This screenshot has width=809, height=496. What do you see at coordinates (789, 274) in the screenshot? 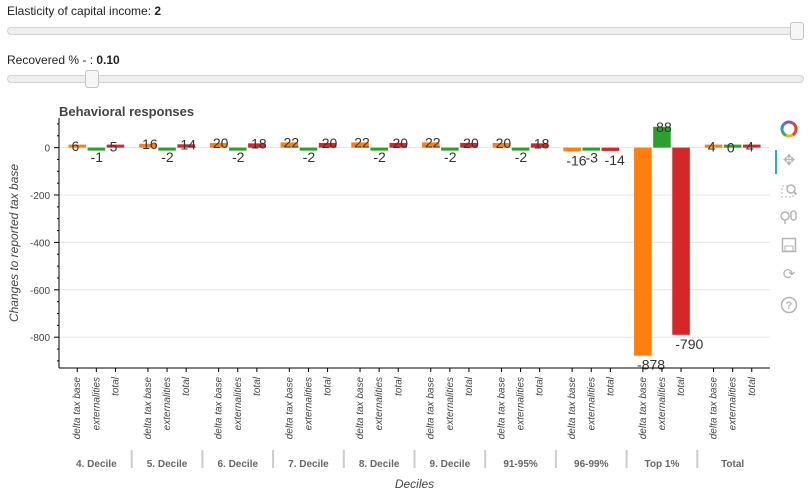
I see `reset-icon: ⟳` at bounding box center [789, 274].